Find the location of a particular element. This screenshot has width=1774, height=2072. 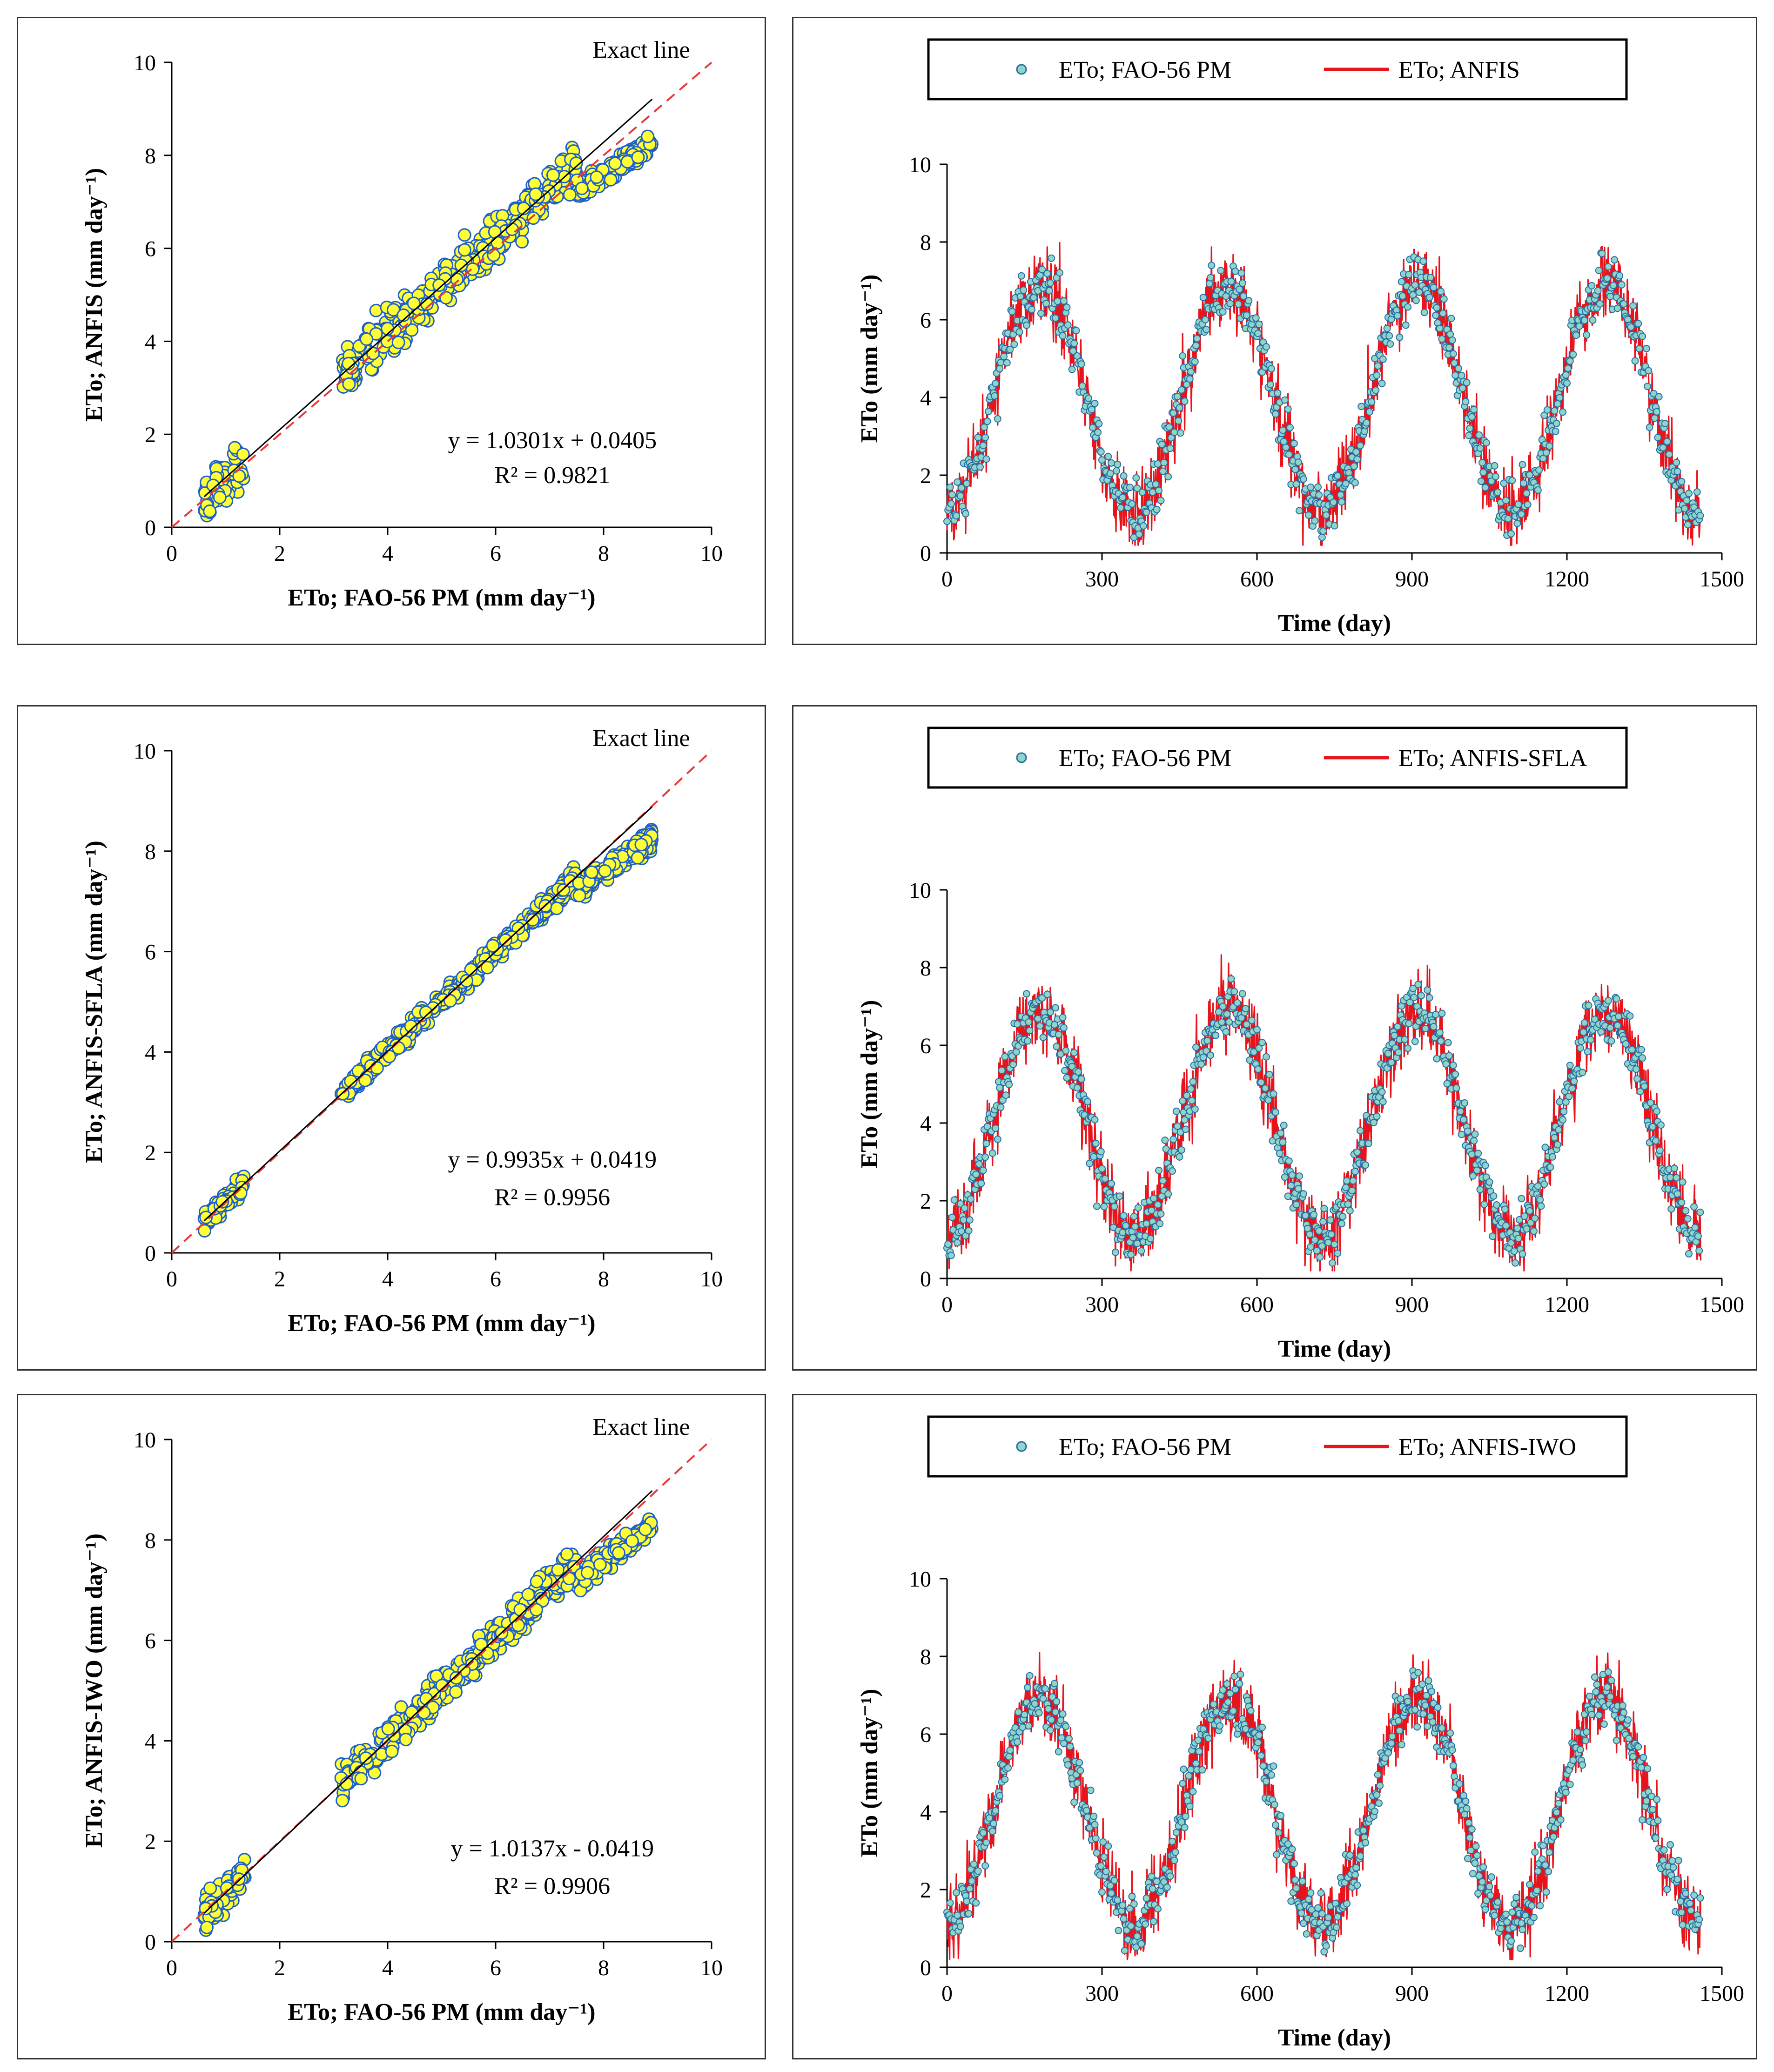

legend: ETo; FAO-56 PM ETo; ANFIS is located at coordinates (1277, 70).